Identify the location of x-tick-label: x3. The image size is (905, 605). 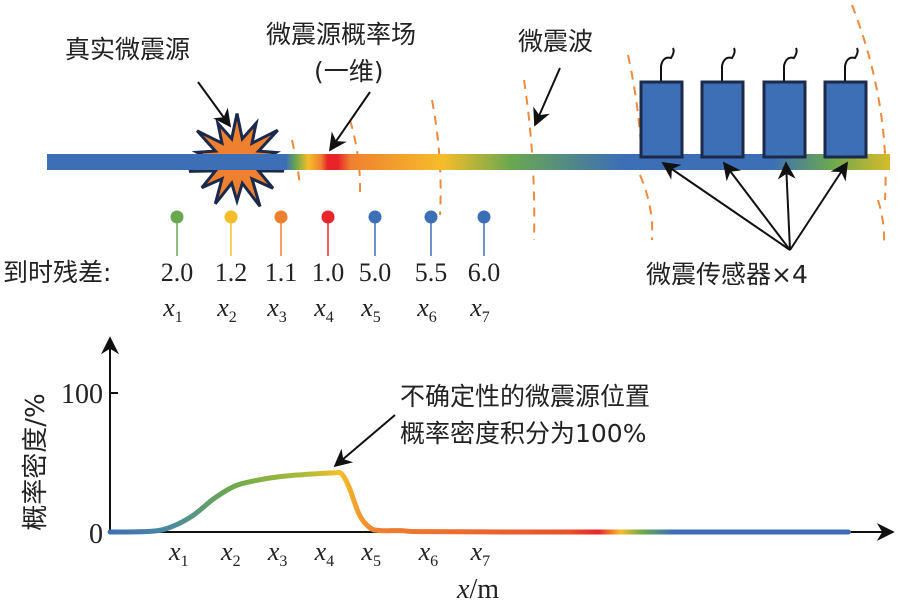
(277, 553).